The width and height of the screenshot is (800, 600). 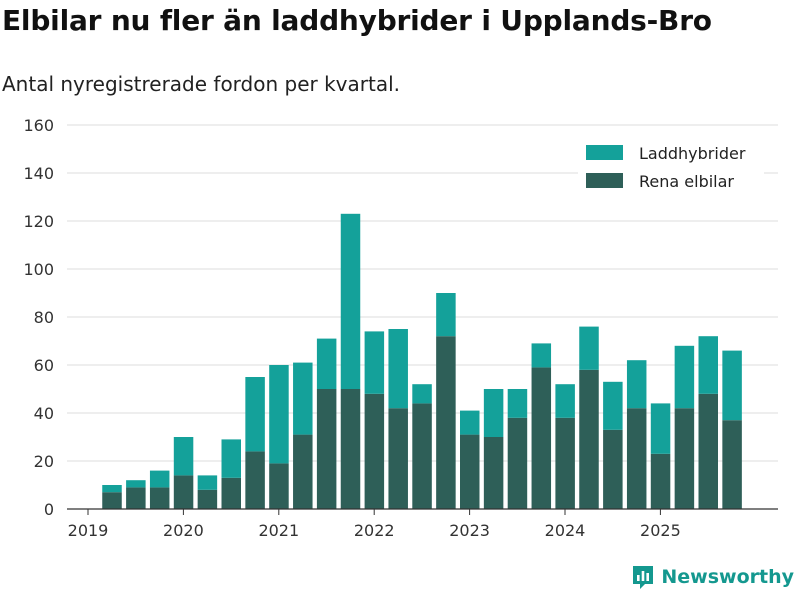 I want to click on bar-laddhybrider-2020Q3, so click(x=231, y=458).